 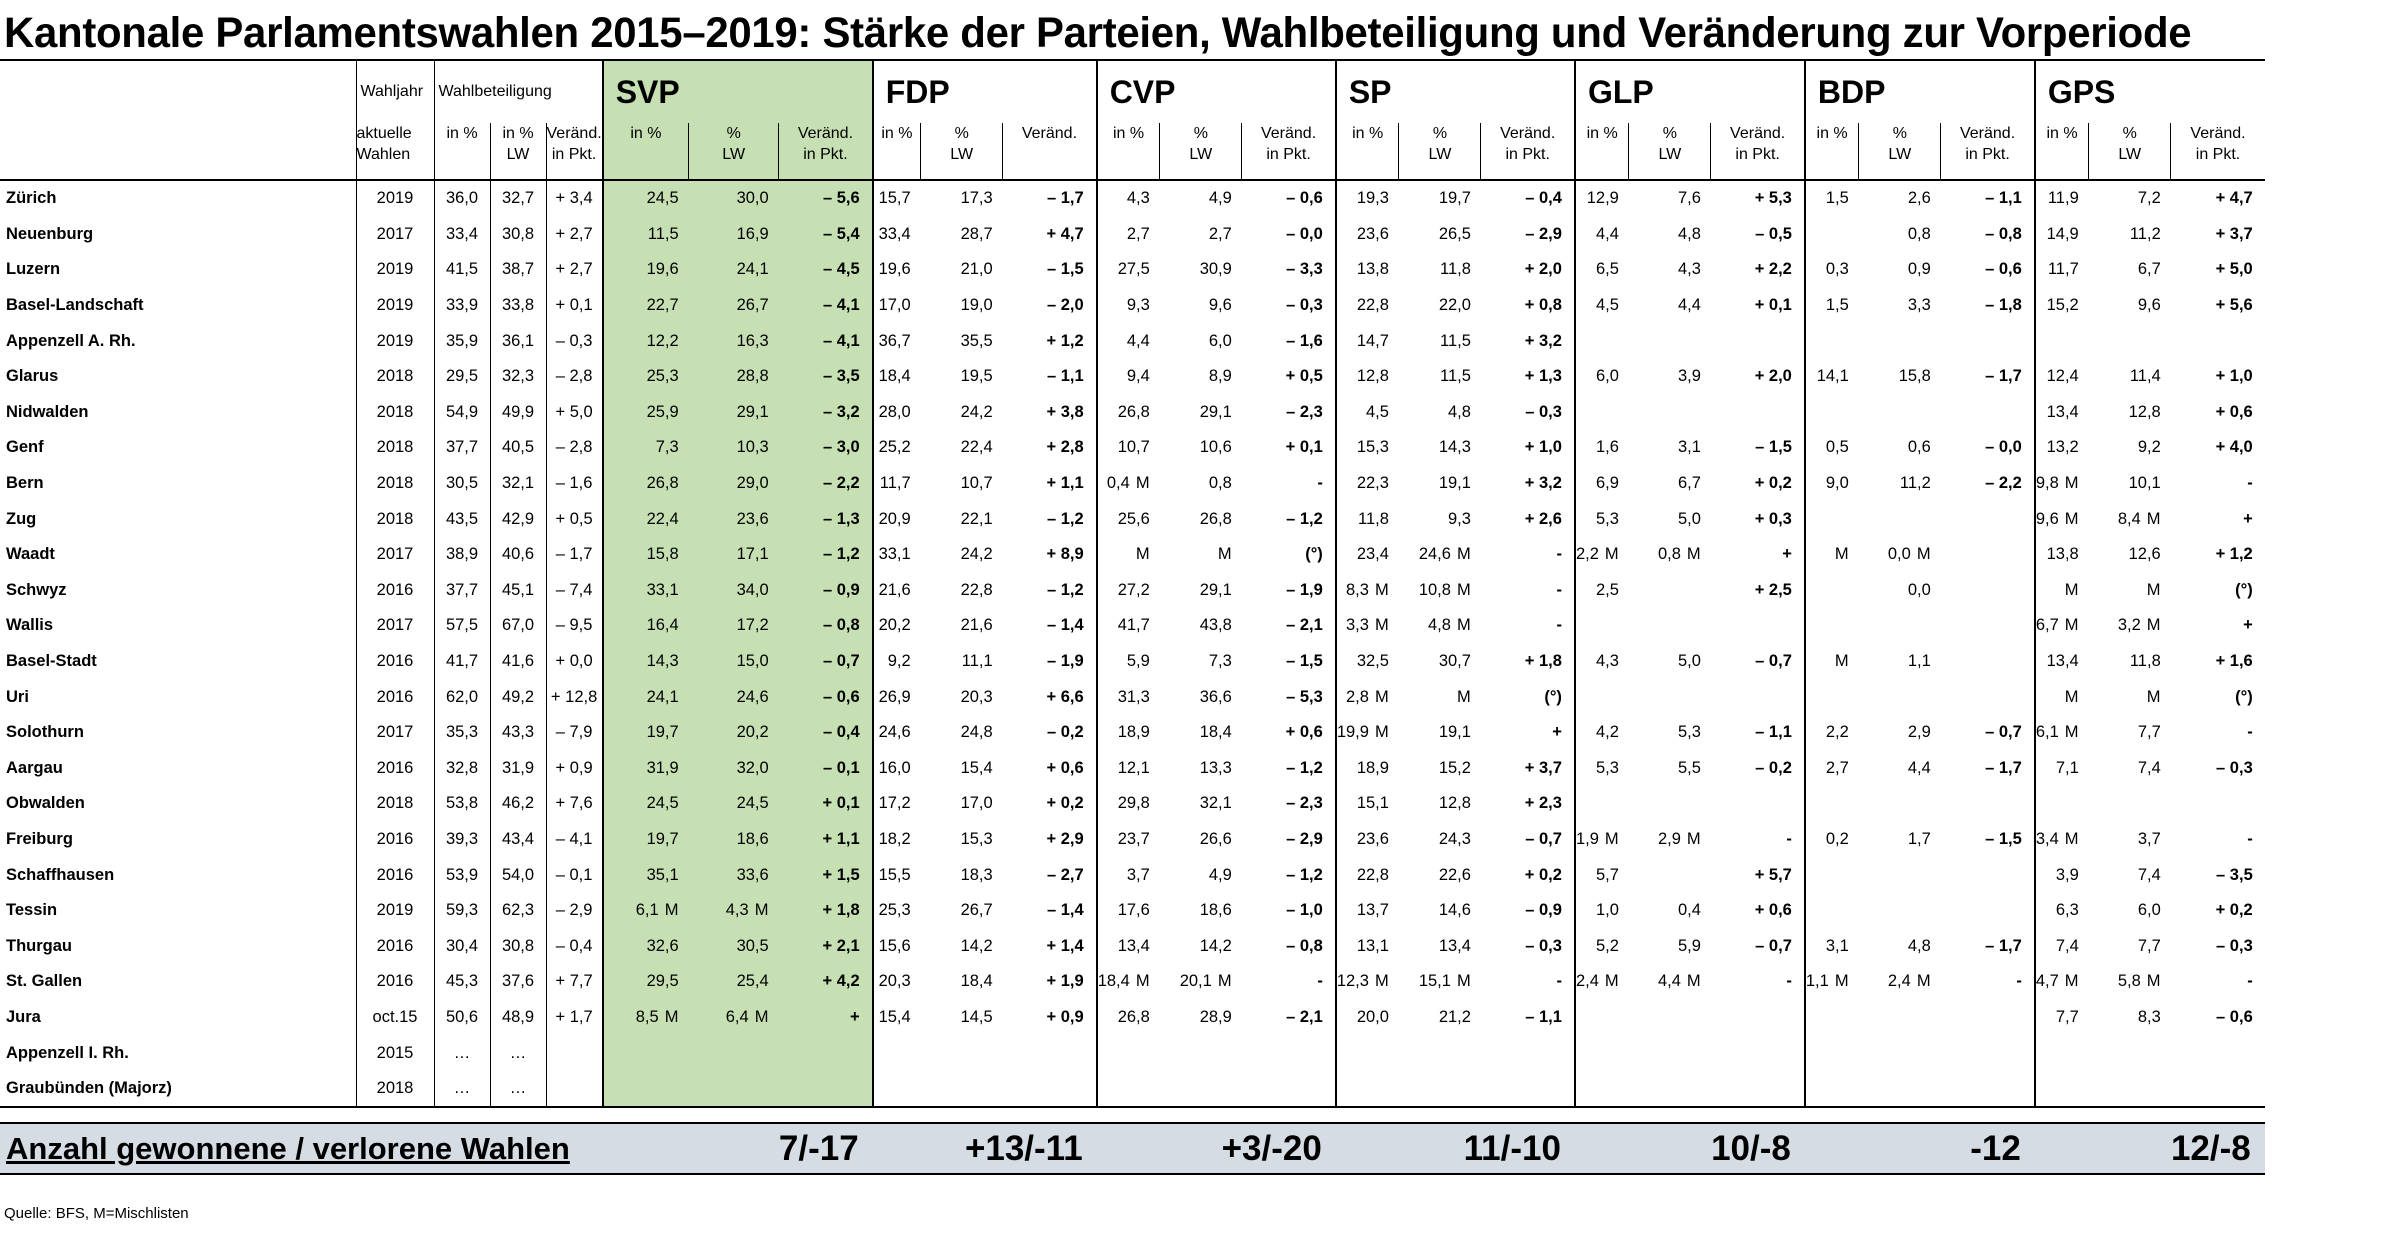 What do you see at coordinates (976, 803) in the screenshot?
I see `party-pct-lw: 17,0` at bounding box center [976, 803].